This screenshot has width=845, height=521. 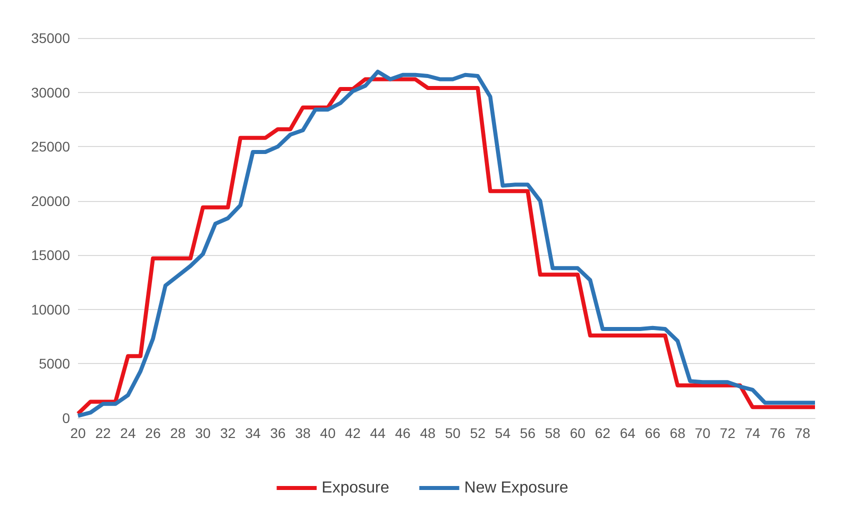 What do you see at coordinates (303, 433) in the screenshot?
I see `x-tick-label: 38` at bounding box center [303, 433].